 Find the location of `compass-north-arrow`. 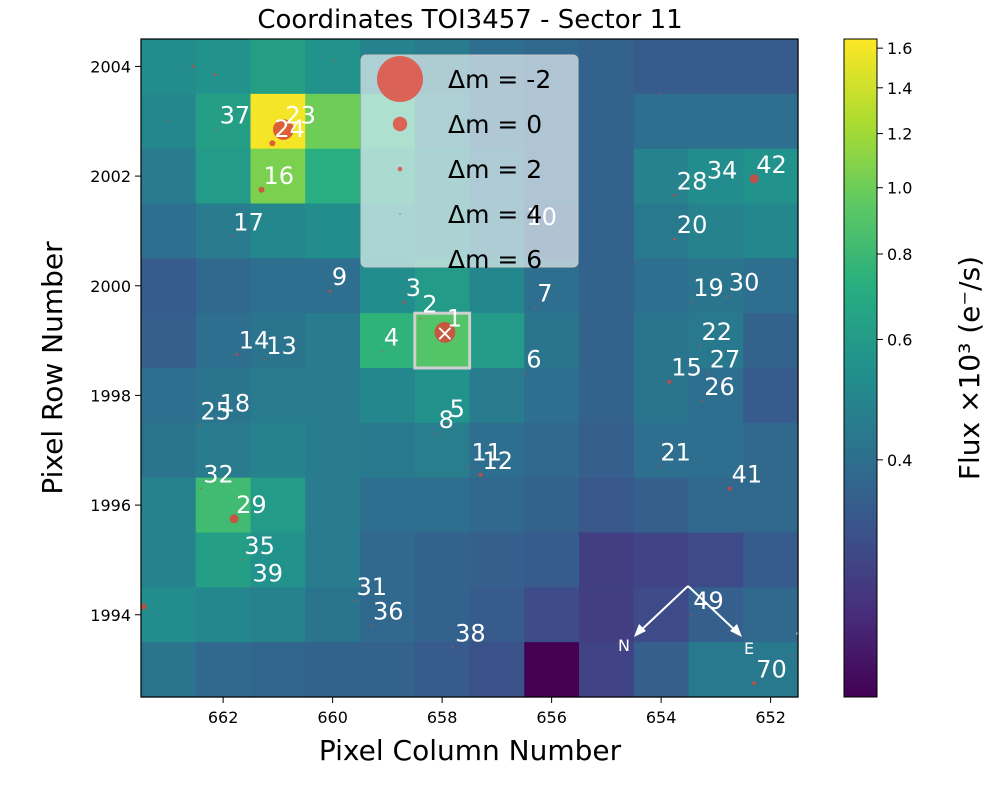

compass-north-arrow is located at coordinates (662, 610).